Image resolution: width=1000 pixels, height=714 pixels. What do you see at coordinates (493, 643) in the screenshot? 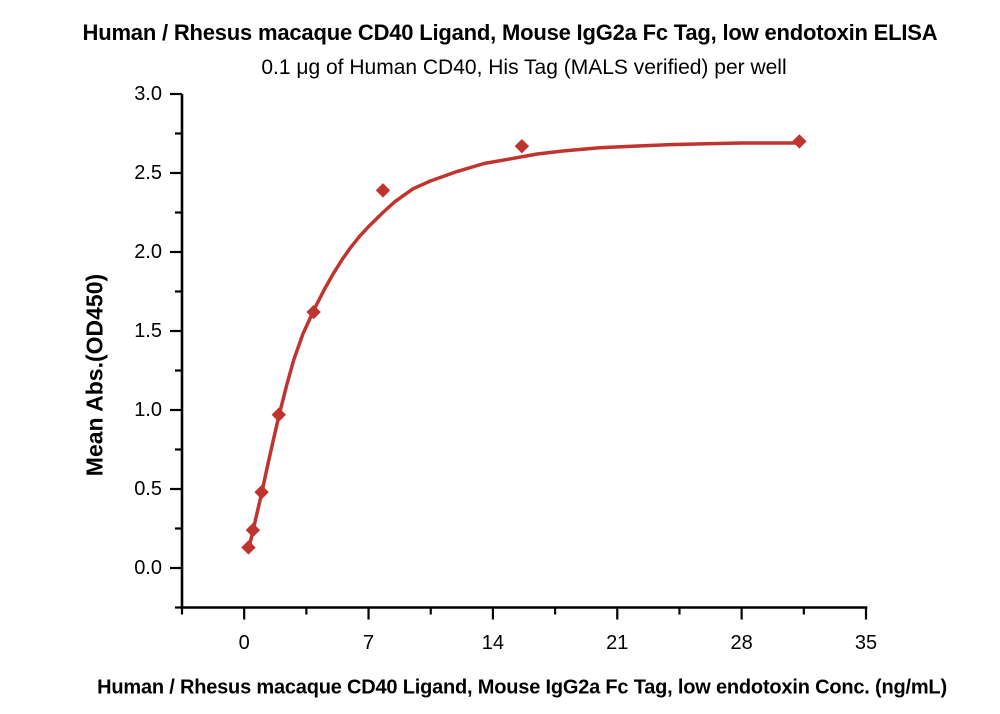
I see `x-tick-label: 14` at bounding box center [493, 643].